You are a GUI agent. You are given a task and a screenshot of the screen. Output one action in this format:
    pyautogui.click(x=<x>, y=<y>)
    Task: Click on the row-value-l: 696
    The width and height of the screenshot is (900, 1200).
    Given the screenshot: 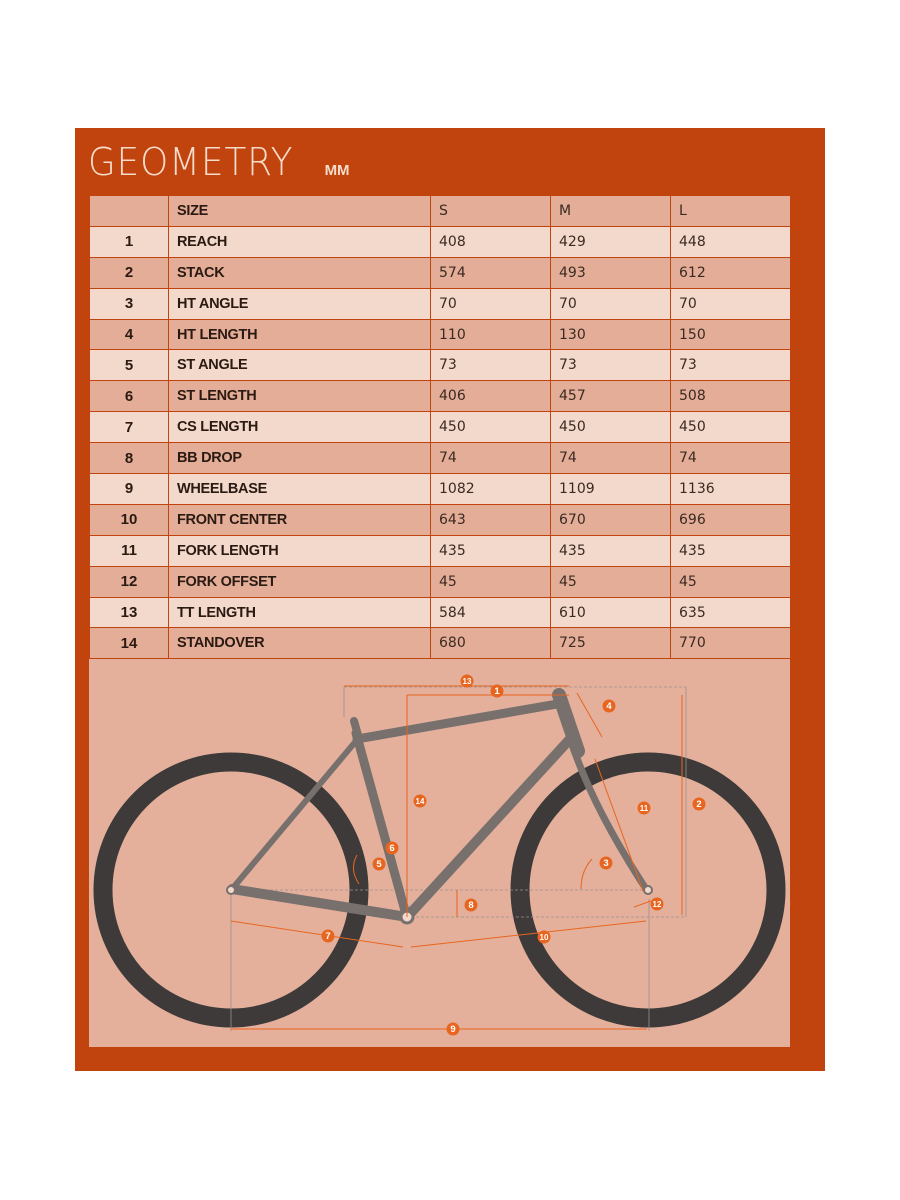 What is the action you would take?
    pyautogui.click(x=730, y=519)
    